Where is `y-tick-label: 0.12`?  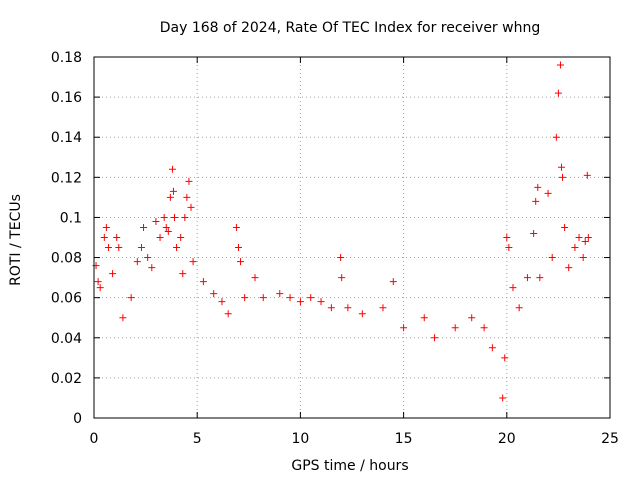
y-tick-label: 0.12 is located at coordinates (66, 178).